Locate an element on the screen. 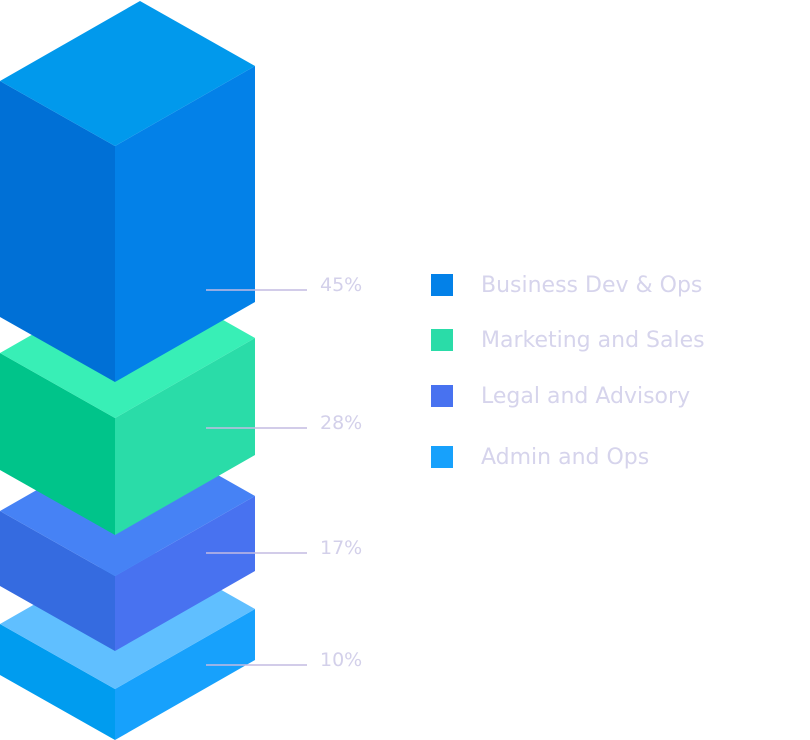  value-label: 10% is located at coordinates (341, 660).